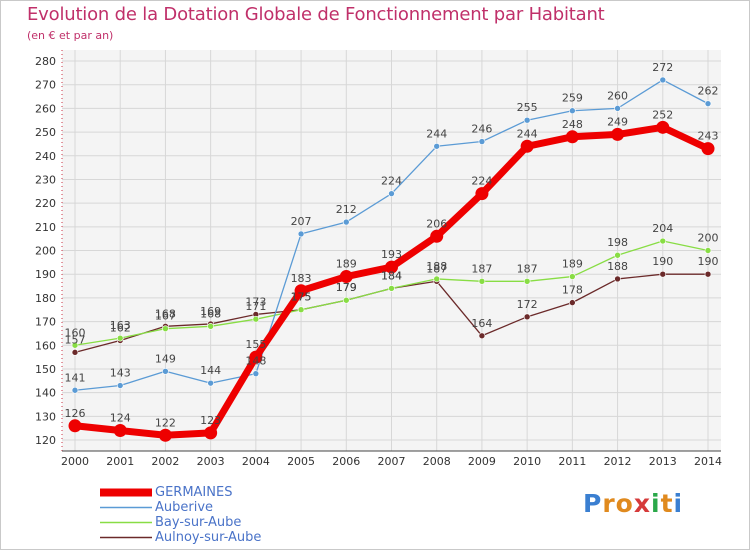 Image resolution: width=750 pixels, height=550 pixels. What do you see at coordinates (165, 422) in the screenshot?
I see `data-label-germaines: 122` at bounding box center [165, 422].